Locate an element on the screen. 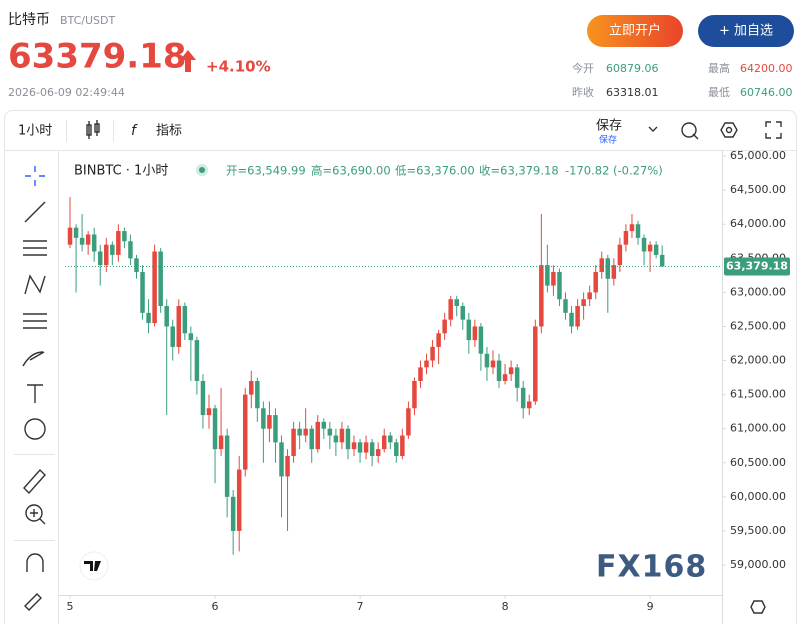 This screenshot has width=801, height=624. magnet-tool is located at coordinates (35, 562).